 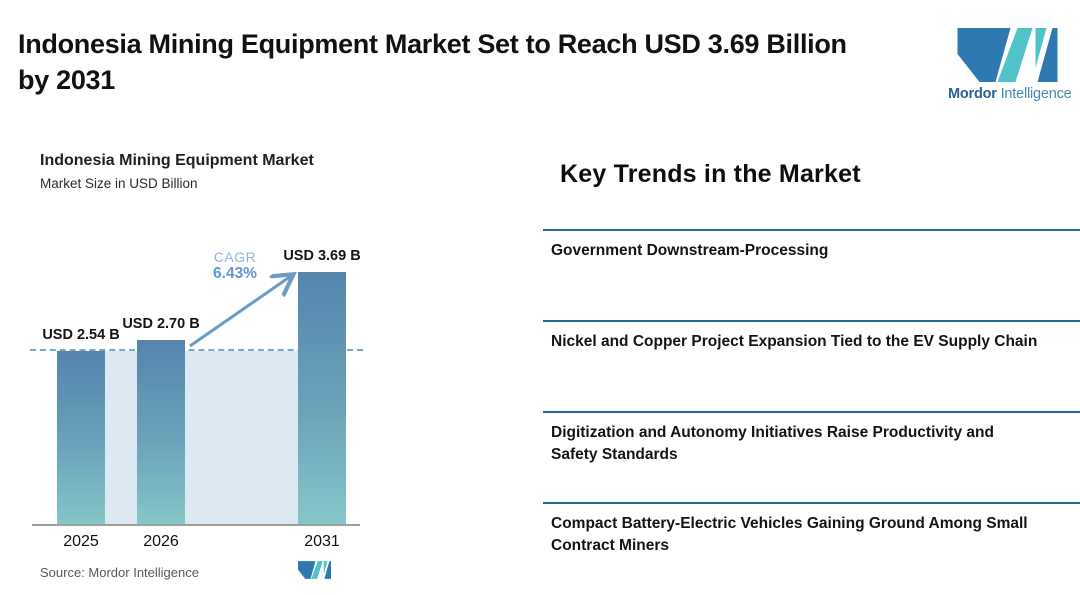 I want to click on x-tick-label: 2031, so click(x=322, y=541).